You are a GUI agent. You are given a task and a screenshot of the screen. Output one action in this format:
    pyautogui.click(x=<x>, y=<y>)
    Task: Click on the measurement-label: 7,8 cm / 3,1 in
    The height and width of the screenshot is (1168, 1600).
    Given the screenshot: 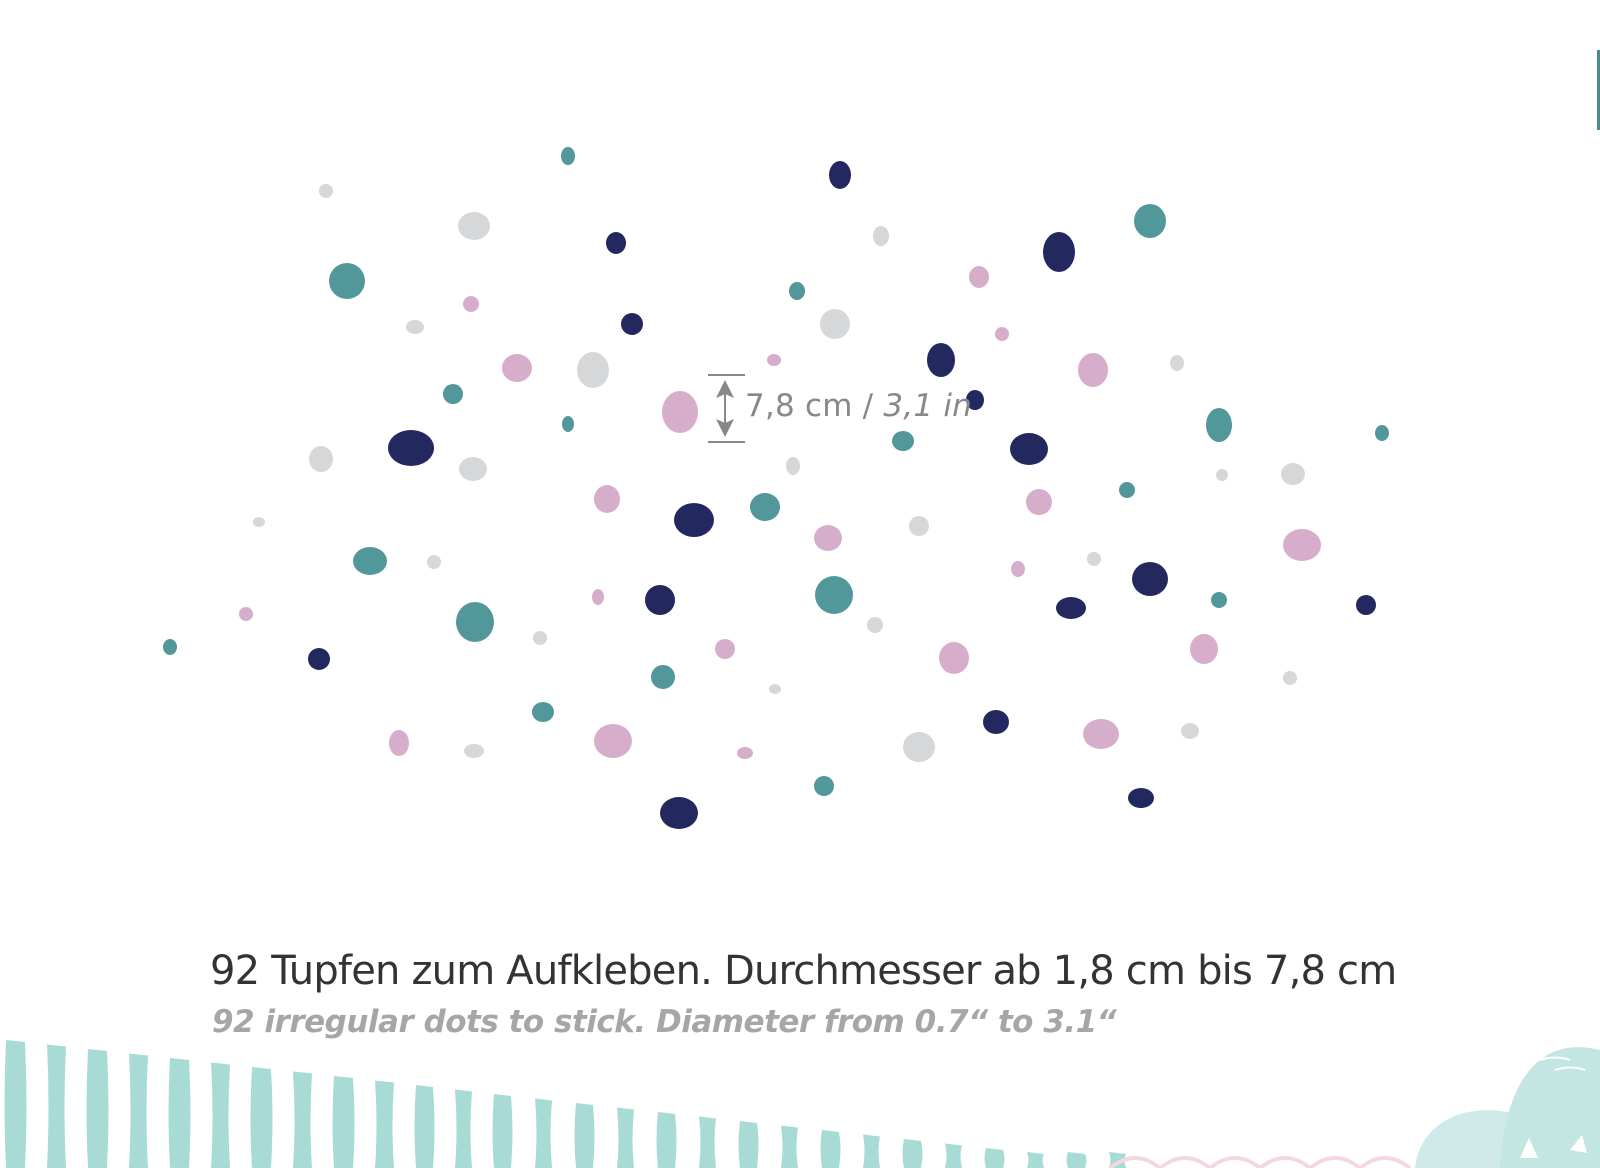 What is the action you would take?
    pyautogui.click(x=858, y=406)
    